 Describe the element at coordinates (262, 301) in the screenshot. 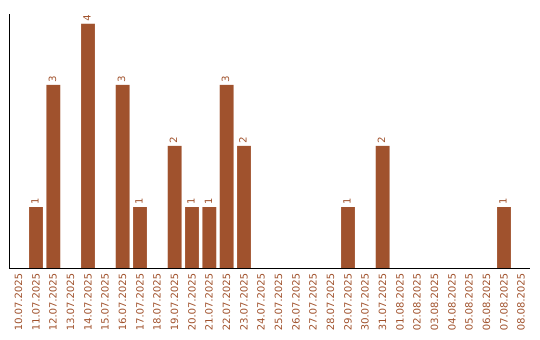

I see `x-tick-label: 24.07.2025` at that location.